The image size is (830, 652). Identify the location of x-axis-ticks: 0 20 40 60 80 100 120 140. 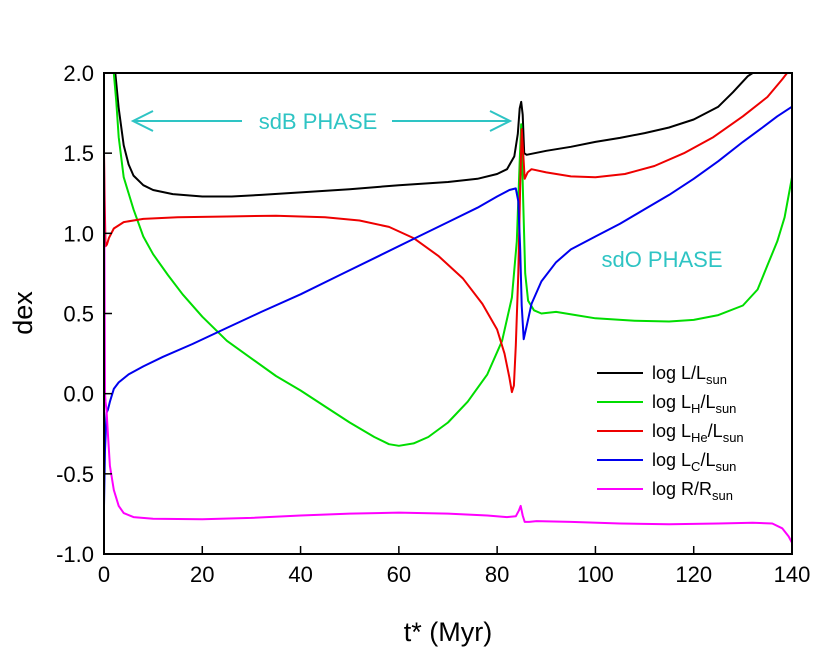
(454, 566).